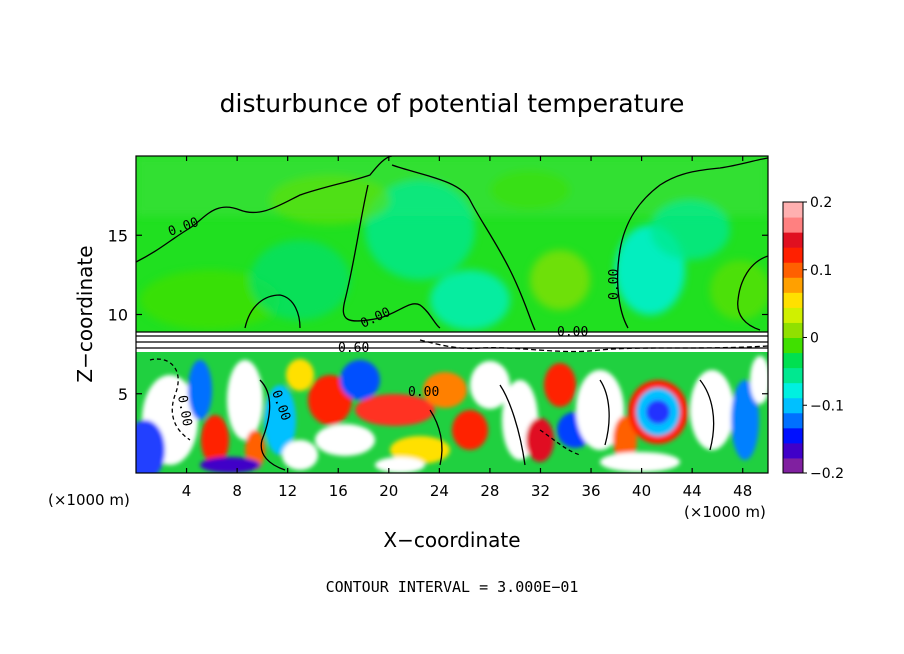 Image resolution: width=904 pixels, height=654 pixels. What do you see at coordinates (452, 412) in the screenshot?
I see `lower-field` at bounding box center [452, 412].